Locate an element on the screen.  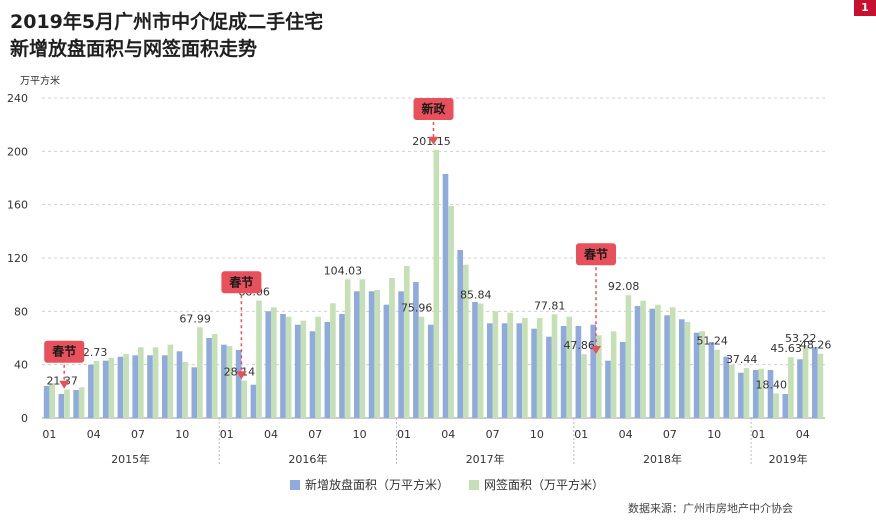
y-tick-label: 120 is located at coordinates (17, 258).